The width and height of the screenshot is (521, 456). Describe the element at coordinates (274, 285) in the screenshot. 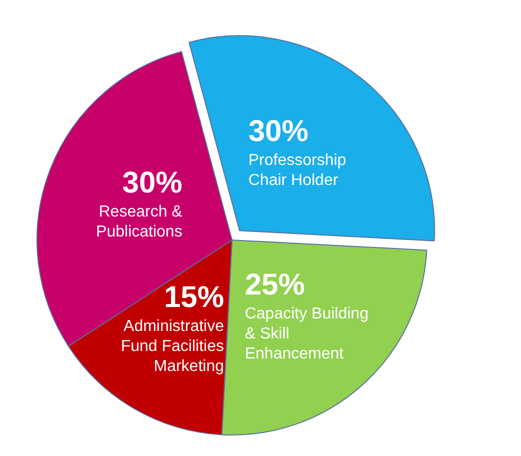

I see `data-label: 25%` at that location.